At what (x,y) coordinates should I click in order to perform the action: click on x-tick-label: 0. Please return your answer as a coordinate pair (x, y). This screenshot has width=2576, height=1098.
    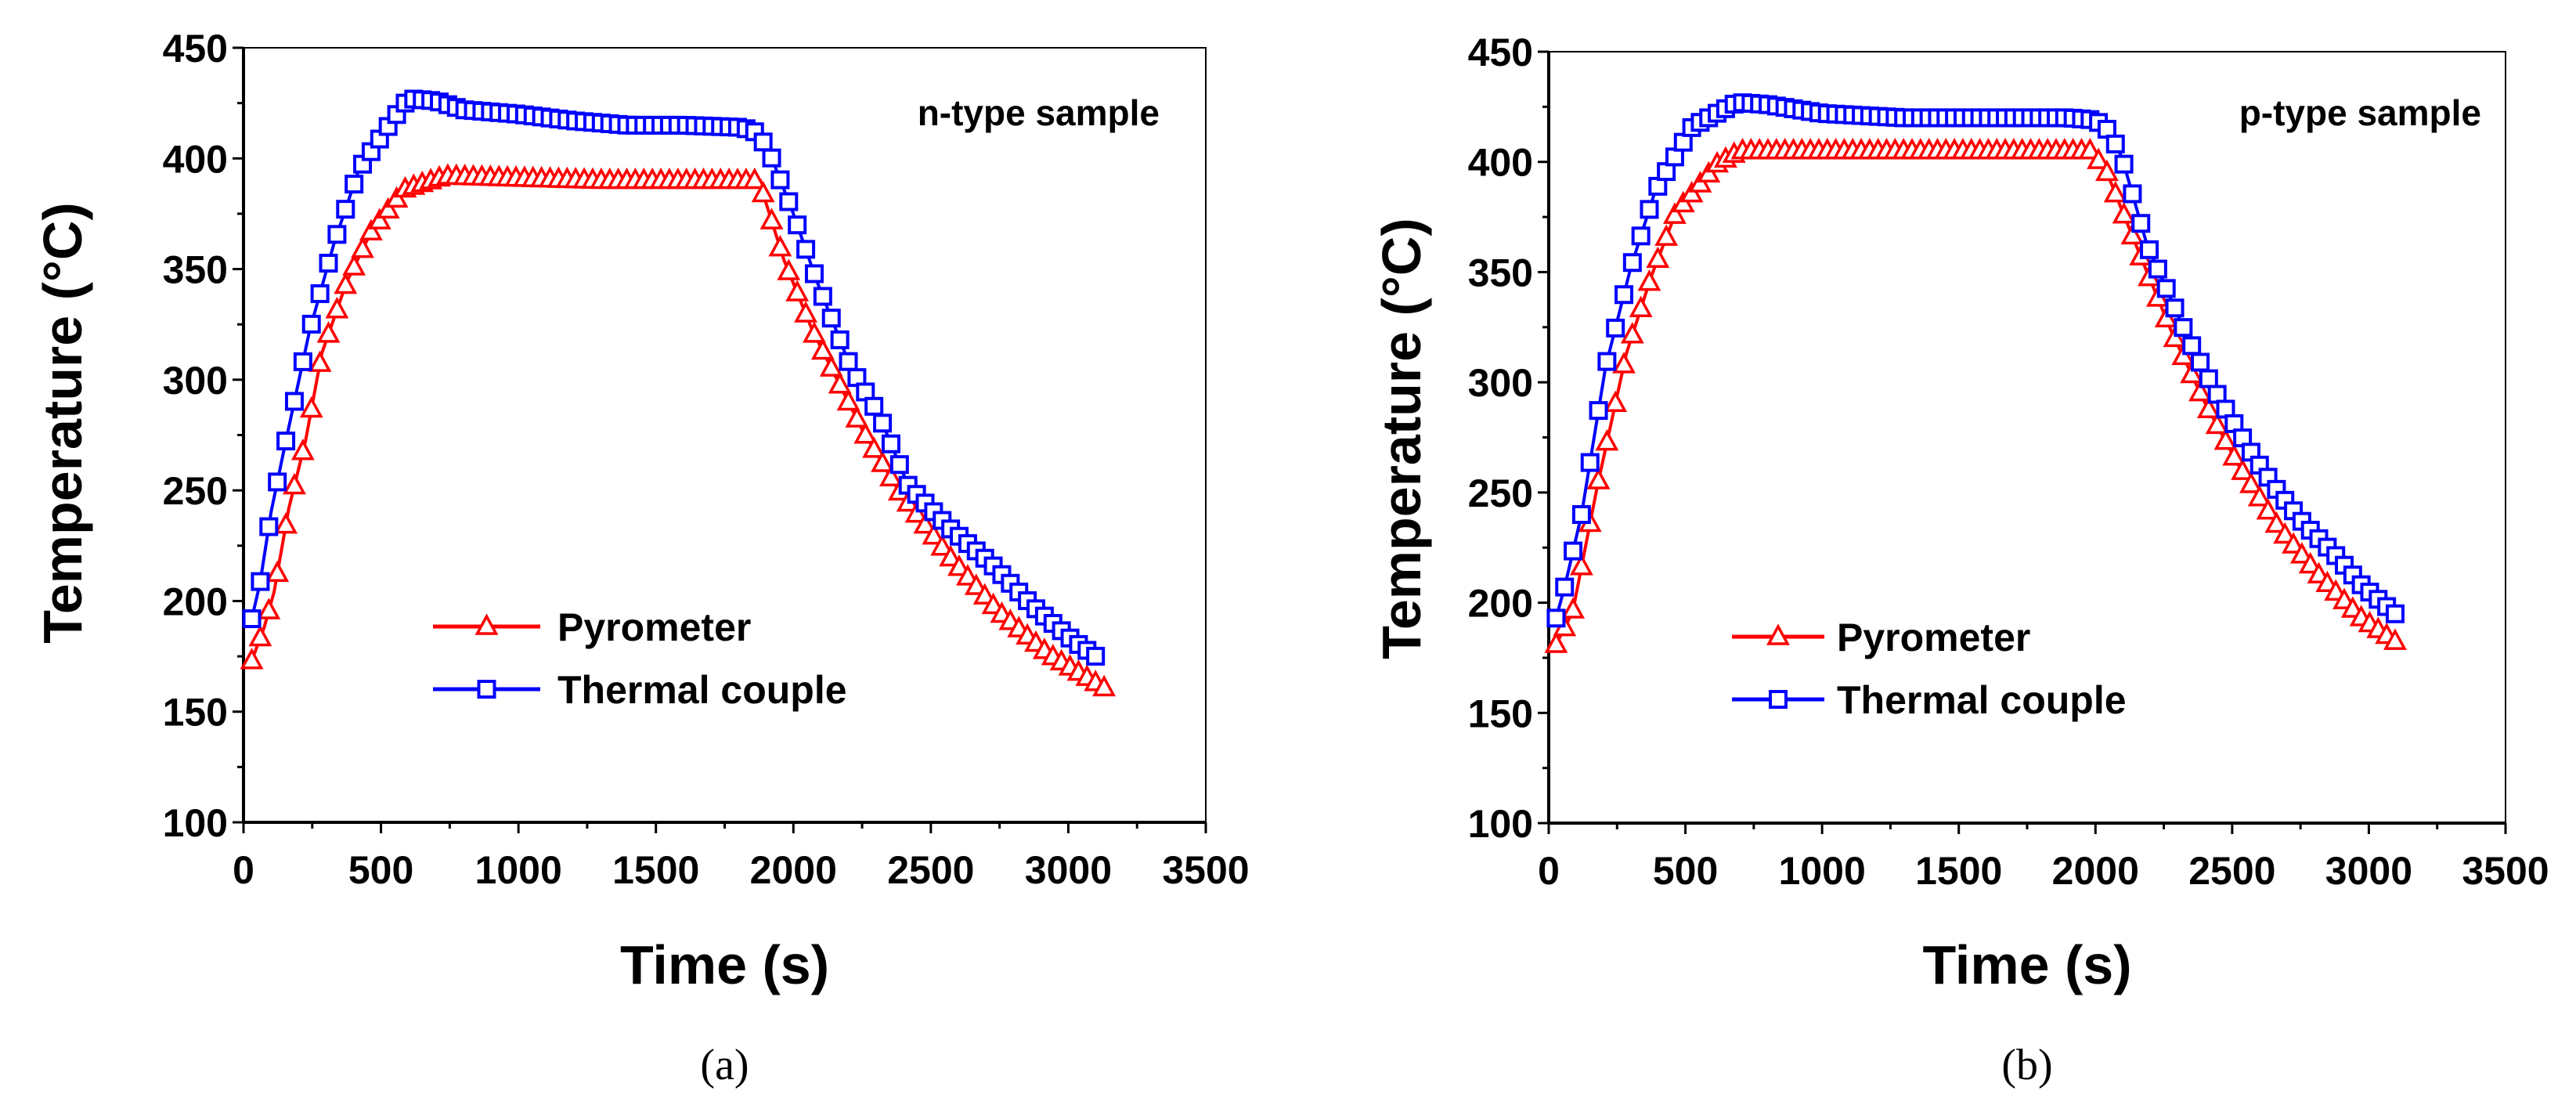
    Looking at the image, I should click on (1549, 871).